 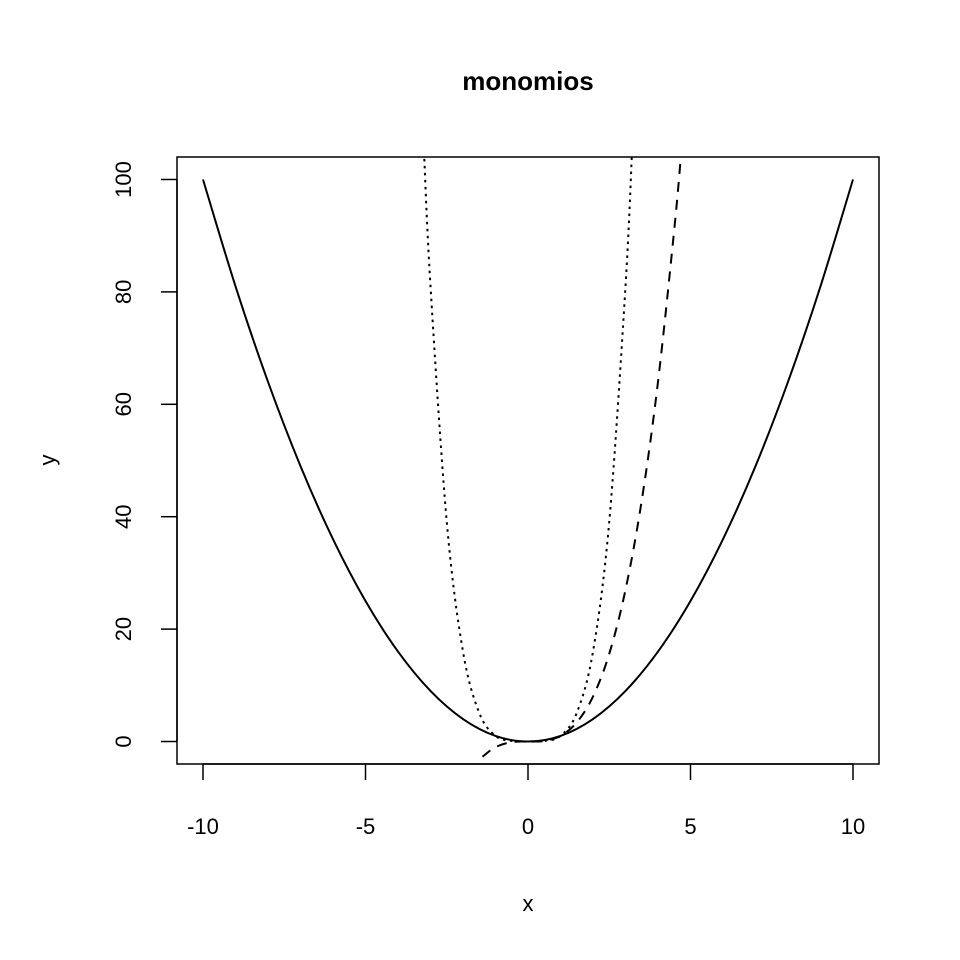 What do you see at coordinates (690, 826) in the screenshot?
I see `x-tick-label: 5` at bounding box center [690, 826].